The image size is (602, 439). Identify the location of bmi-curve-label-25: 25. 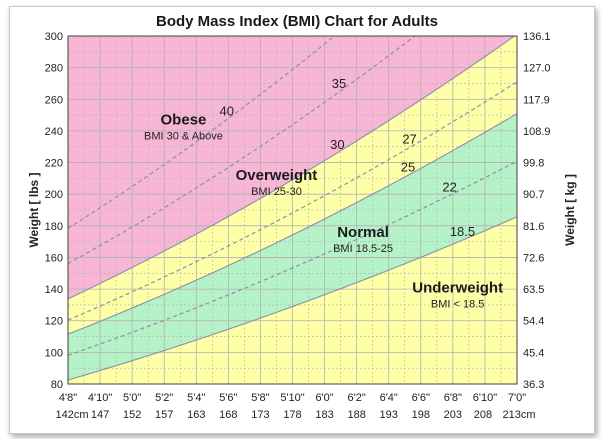
(408, 166).